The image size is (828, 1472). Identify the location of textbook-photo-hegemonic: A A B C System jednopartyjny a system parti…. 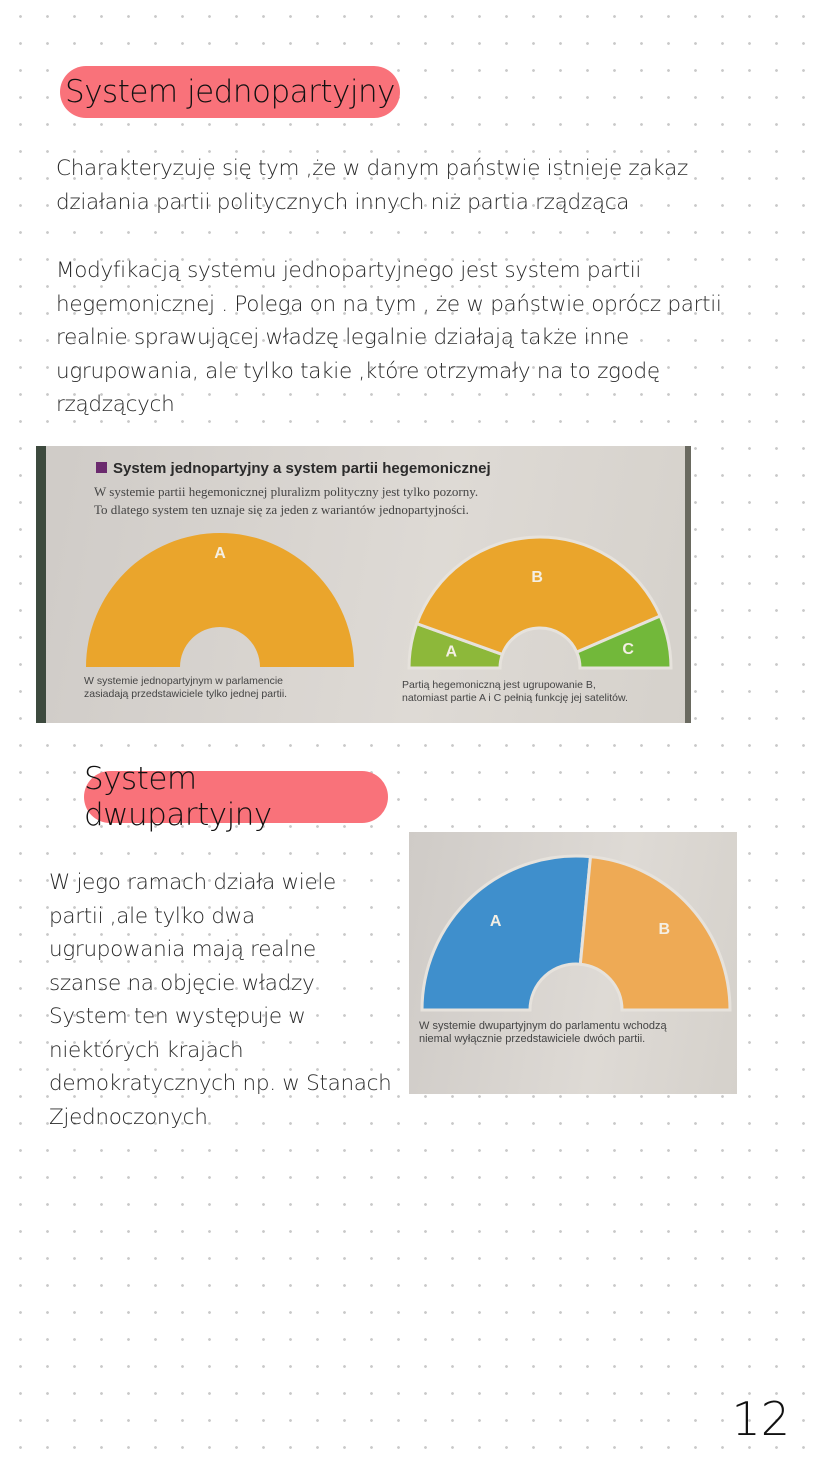
(363, 584).